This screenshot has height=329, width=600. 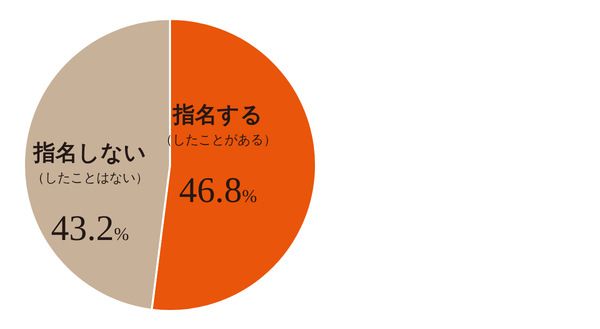 What do you see at coordinates (218, 125) in the screenshot?
I see `slice-label: 指名する（したことがある）` at bounding box center [218, 125].